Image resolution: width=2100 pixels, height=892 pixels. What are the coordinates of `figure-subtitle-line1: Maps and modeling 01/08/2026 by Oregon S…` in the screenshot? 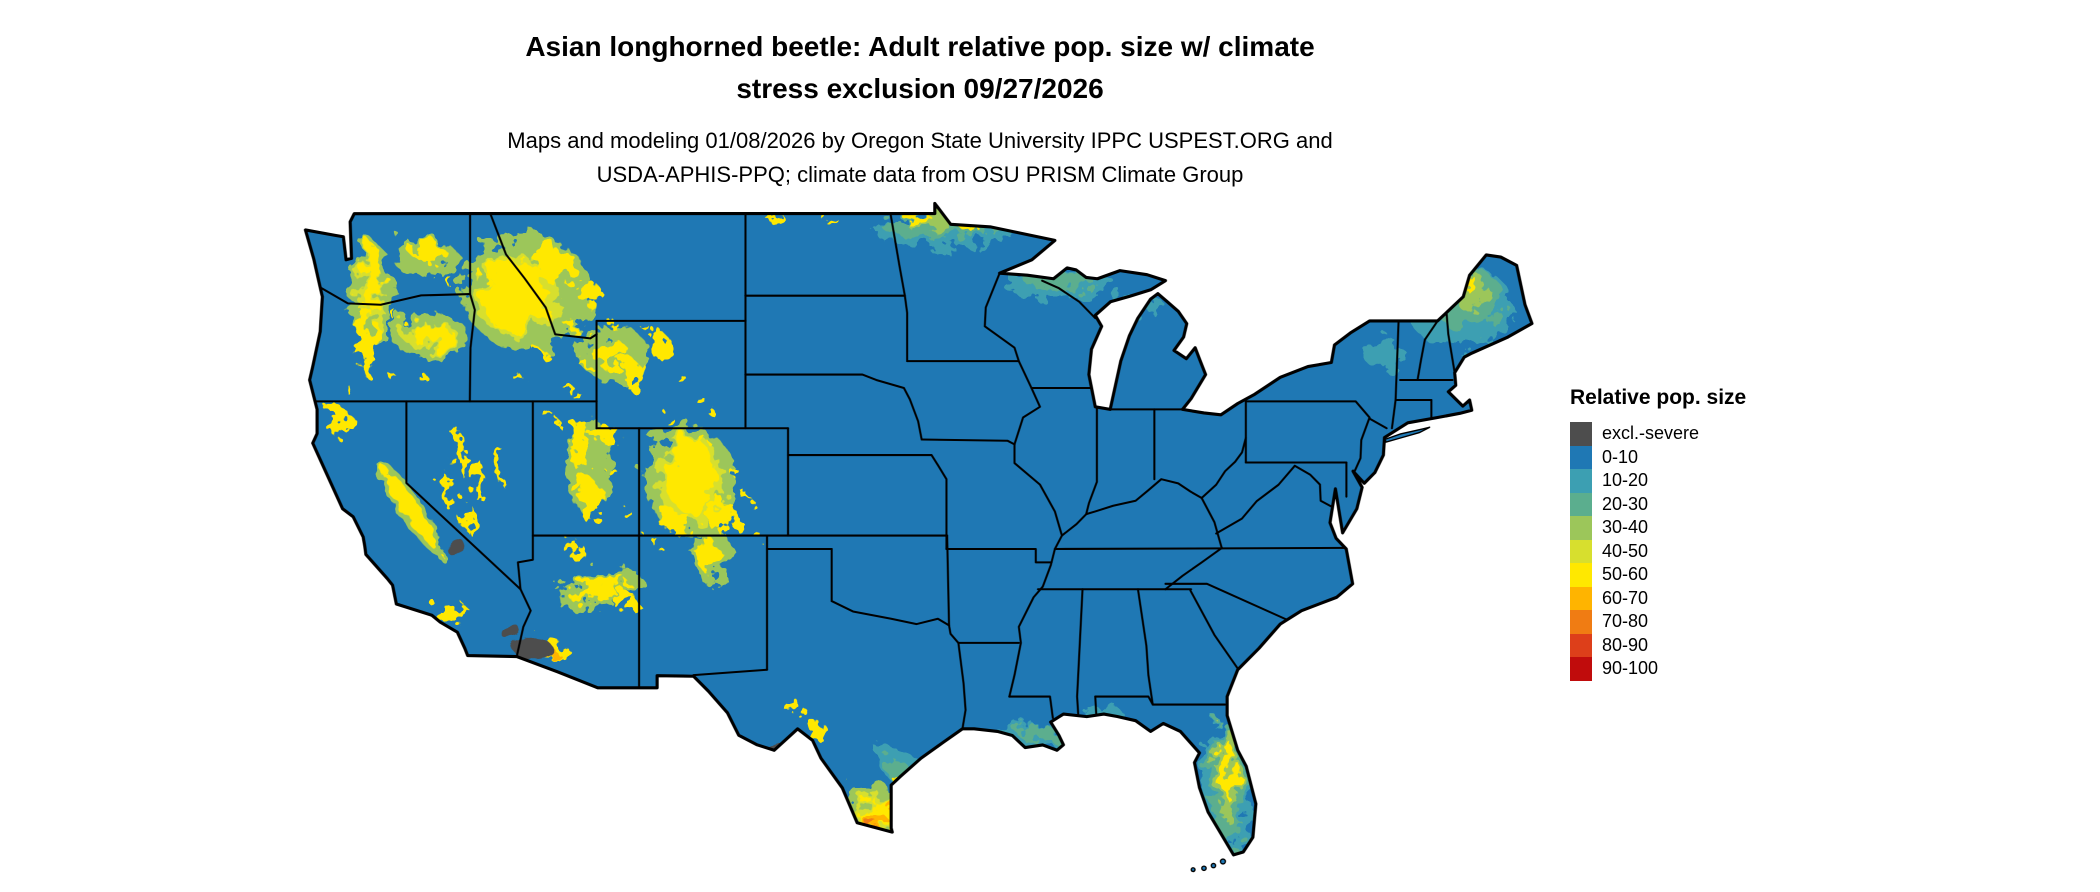 It's located at (920, 140).